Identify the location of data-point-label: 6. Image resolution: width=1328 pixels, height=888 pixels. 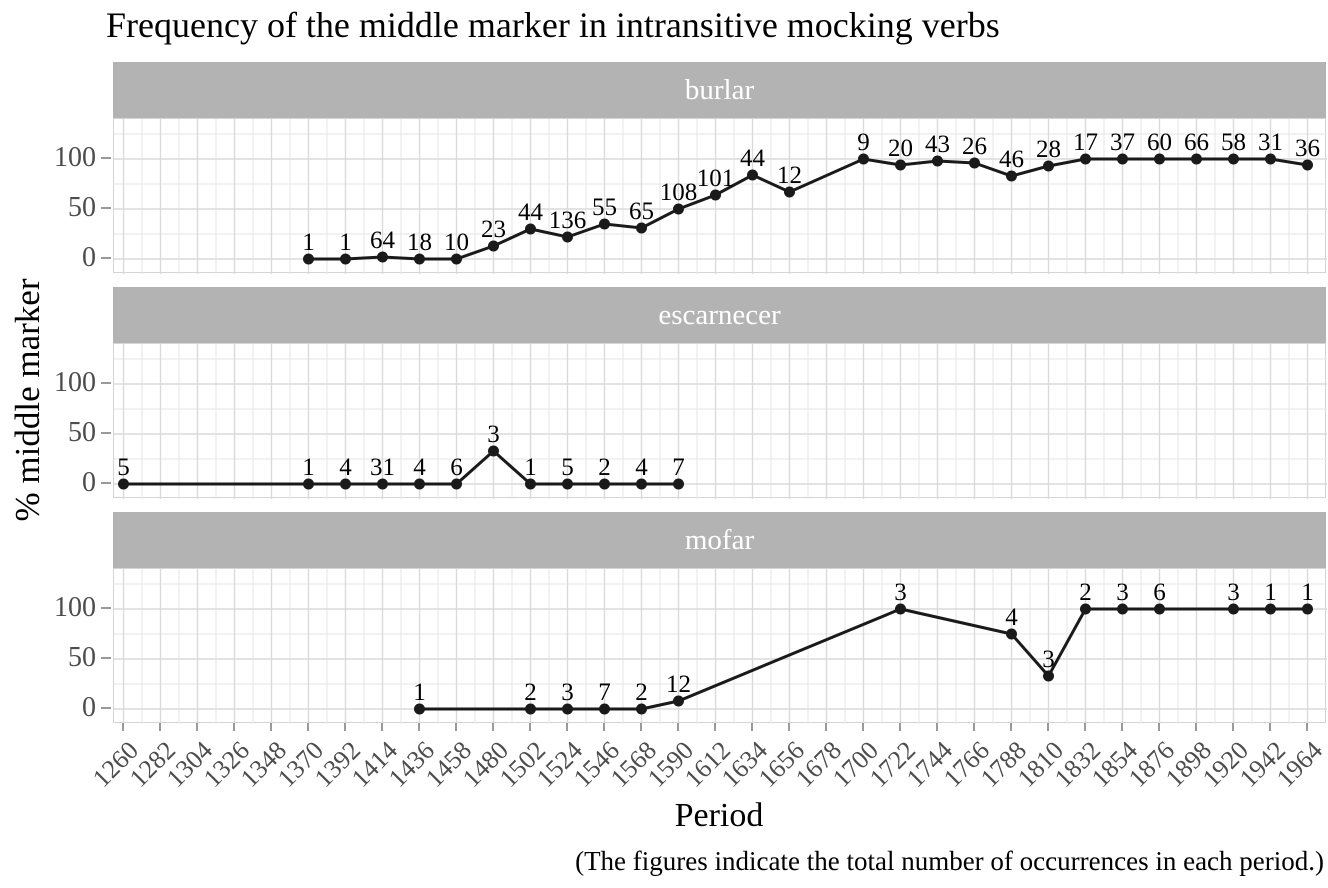
(1159, 592).